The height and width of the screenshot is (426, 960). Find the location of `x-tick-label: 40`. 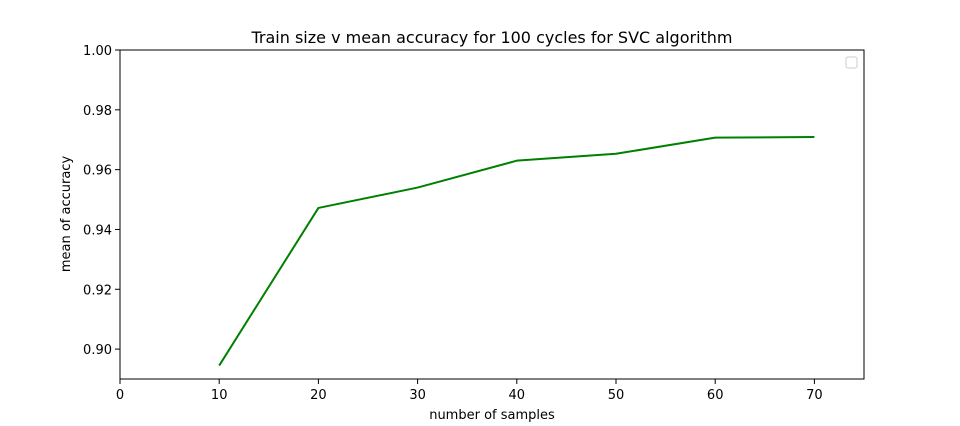

x-tick-label: 40 is located at coordinates (517, 395).